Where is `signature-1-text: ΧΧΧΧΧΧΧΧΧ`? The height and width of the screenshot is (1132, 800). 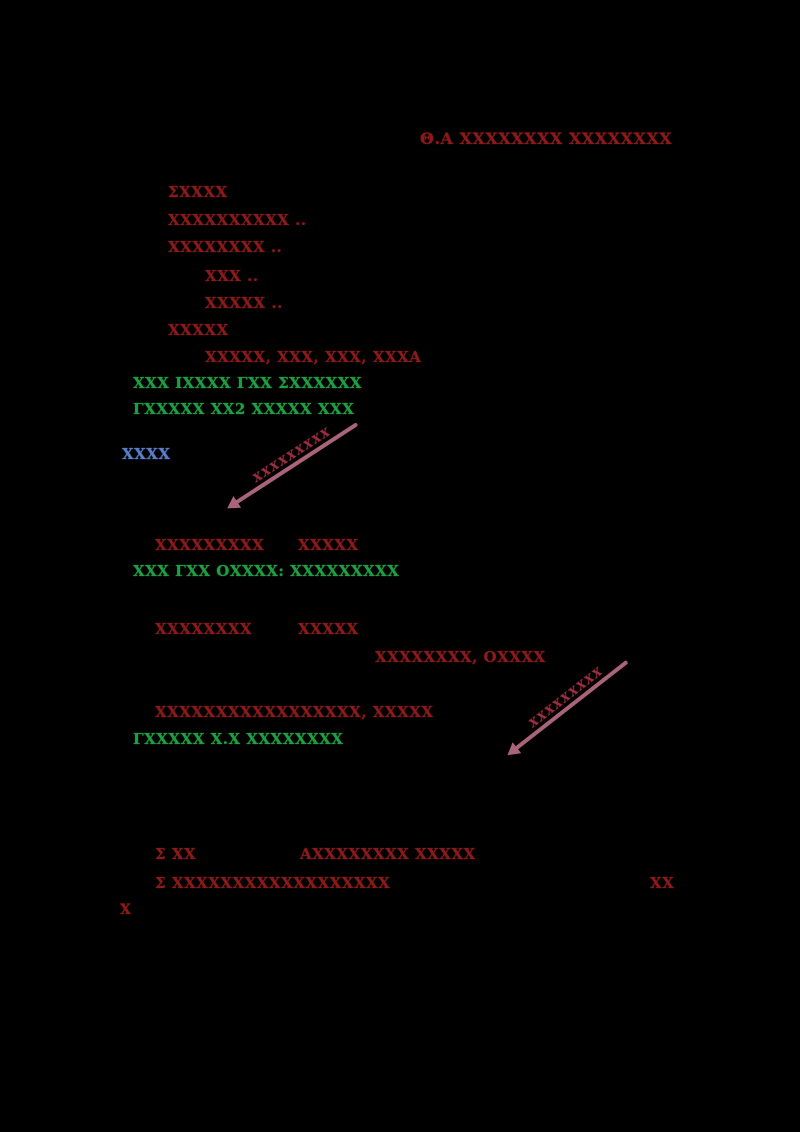
signature-1-text: ΧΧΧΧΧΧΧΧΧ is located at coordinates (292, 454).